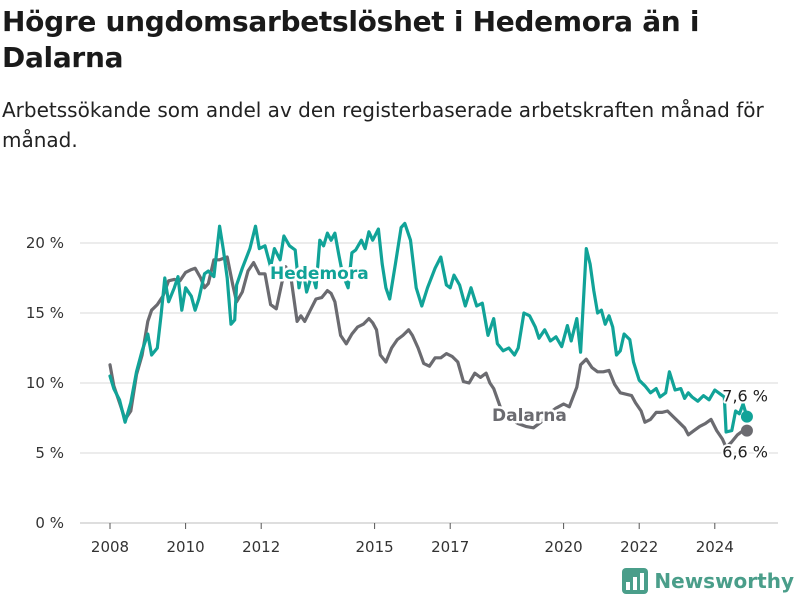 The width and height of the screenshot is (800, 600). What do you see at coordinates (110, 547) in the screenshot?
I see `x-tick-label: 2008` at bounding box center [110, 547].